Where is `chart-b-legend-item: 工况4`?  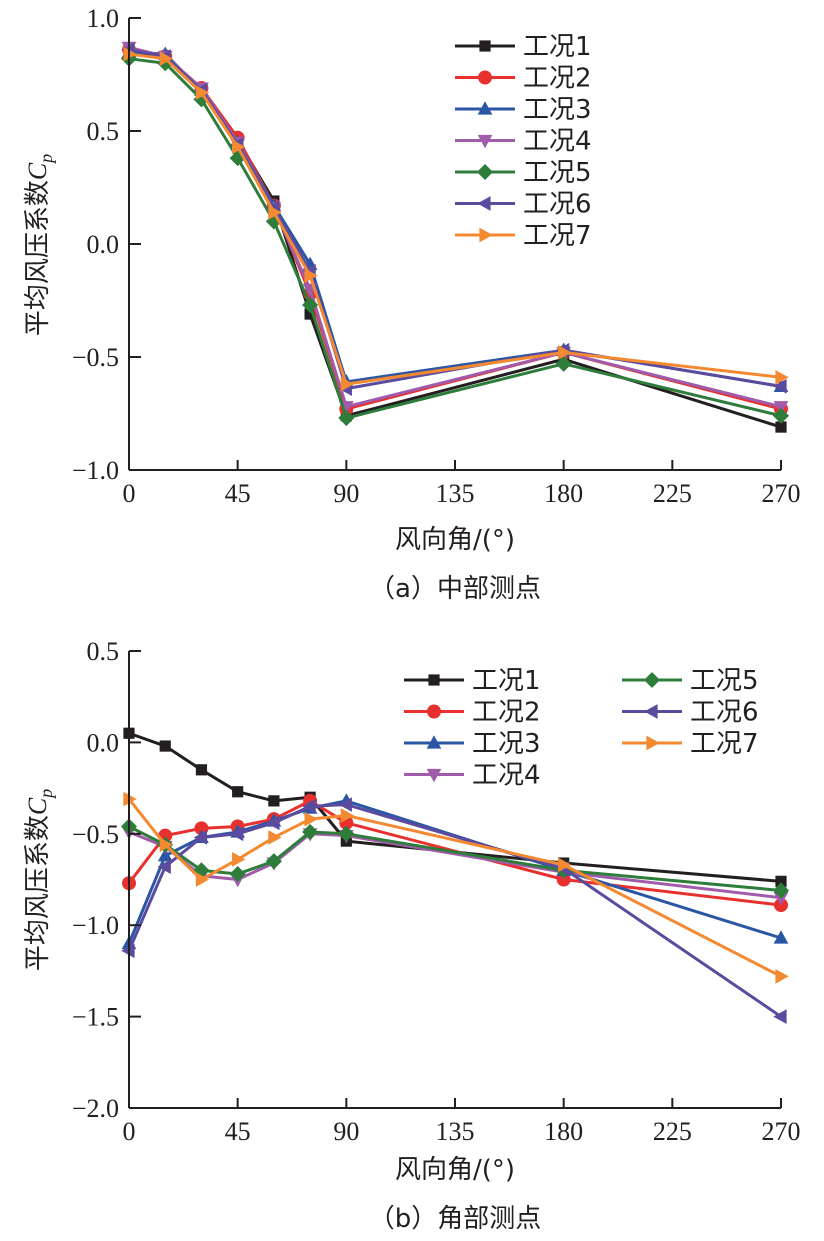 chart-b-legend-item: 工况4 is located at coordinates (472, 776).